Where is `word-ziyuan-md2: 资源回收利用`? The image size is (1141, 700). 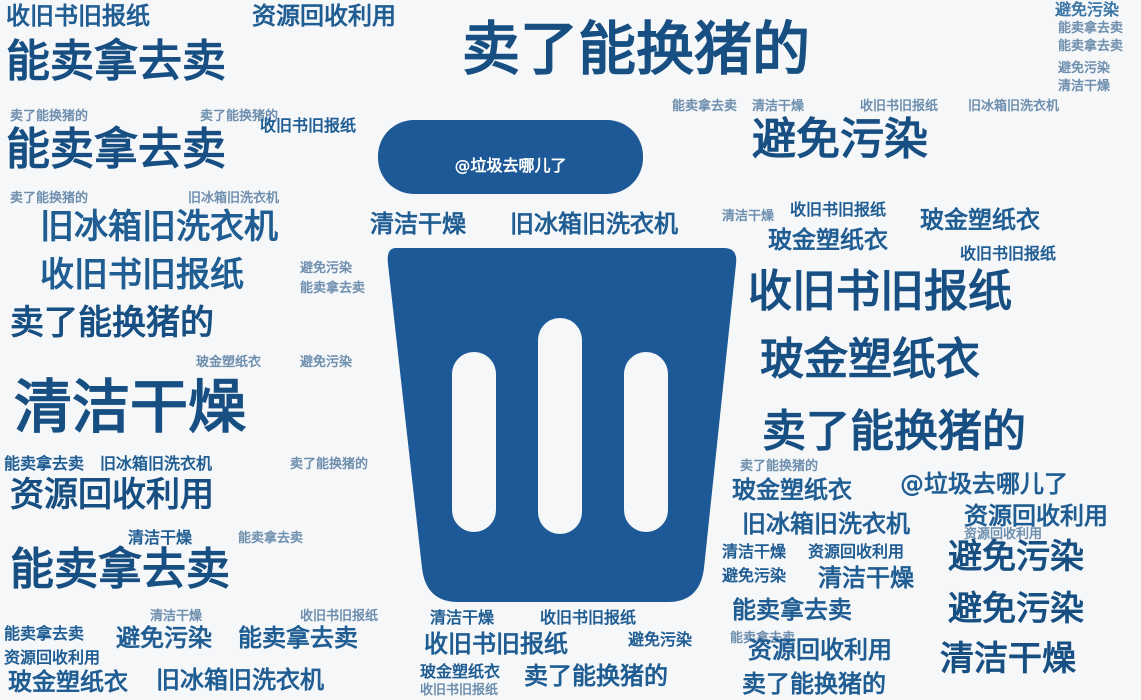
word-ziyuan-md2: 资源回收利用 is located at coordinates (820, 650).